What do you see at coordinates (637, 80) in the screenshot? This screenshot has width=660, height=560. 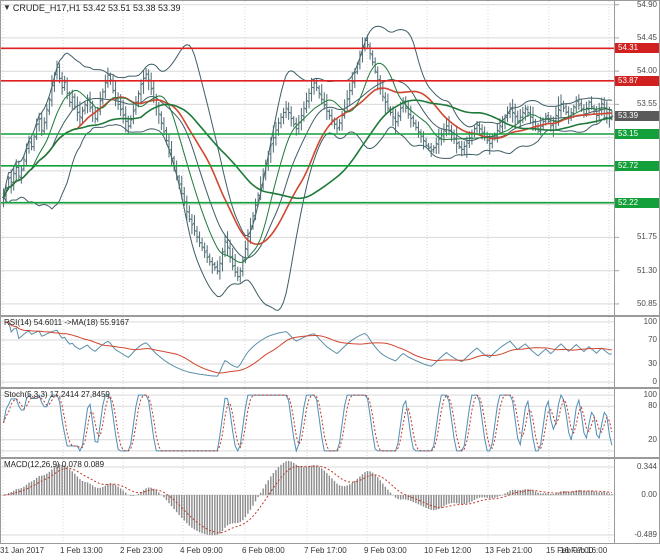 I see `price-tag-red: 53.87` at bounding box center [637, 80].